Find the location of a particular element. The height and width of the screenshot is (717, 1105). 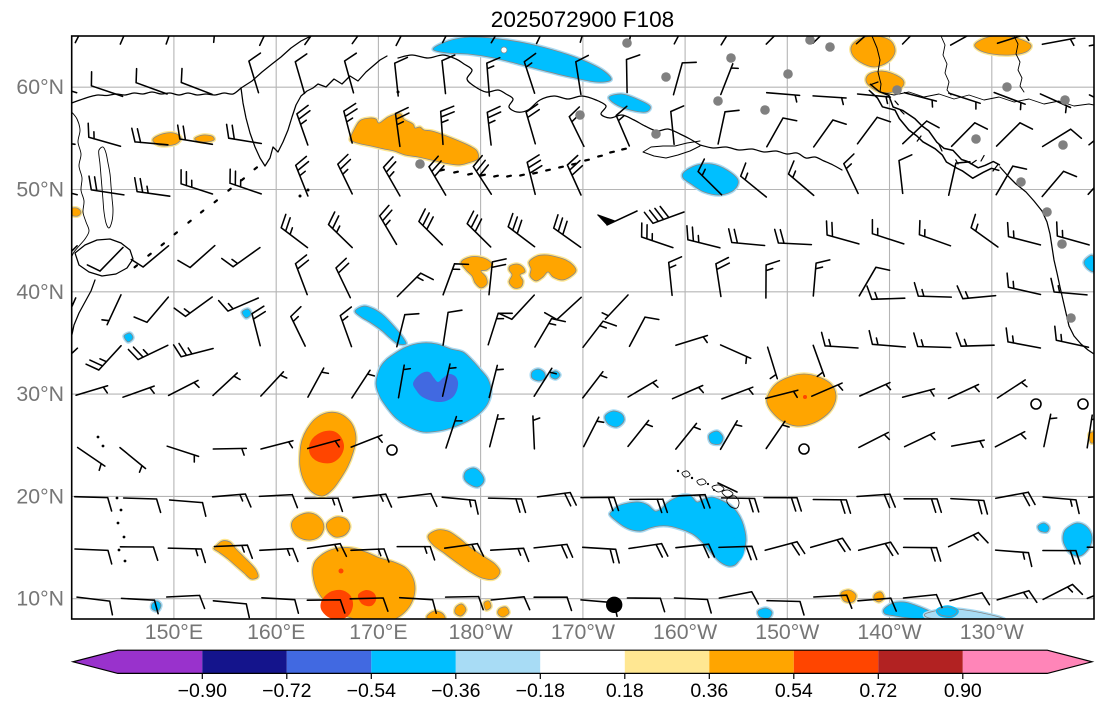

svg-text: −0.36 is located at coordinates (455, 691).